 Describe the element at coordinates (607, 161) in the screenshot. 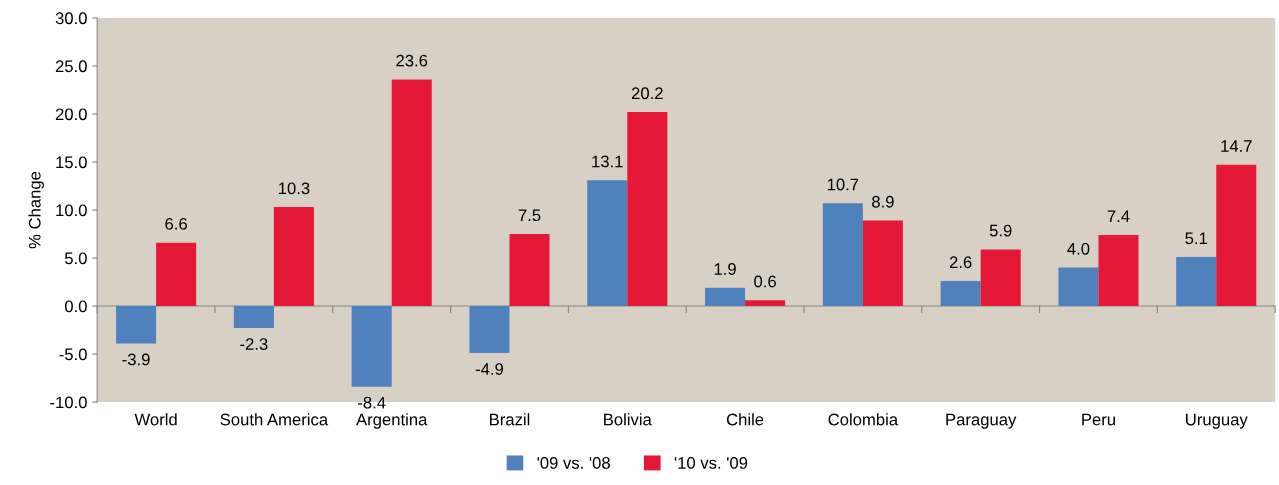

I see `data-label: 13.1` at that location.